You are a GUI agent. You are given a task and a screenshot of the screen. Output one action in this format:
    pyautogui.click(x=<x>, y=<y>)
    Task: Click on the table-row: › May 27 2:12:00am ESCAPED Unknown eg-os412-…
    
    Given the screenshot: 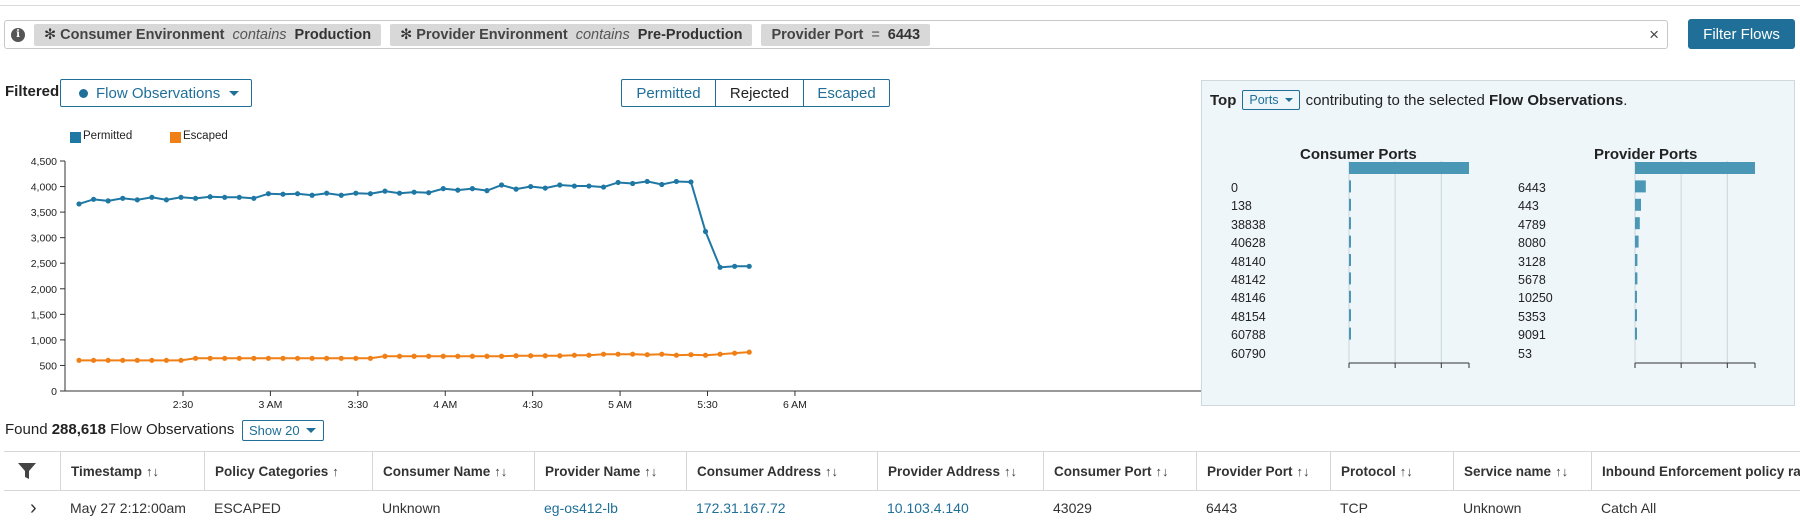 What is the action you would take?
    pyautogui.click(x=902, y=508)
    